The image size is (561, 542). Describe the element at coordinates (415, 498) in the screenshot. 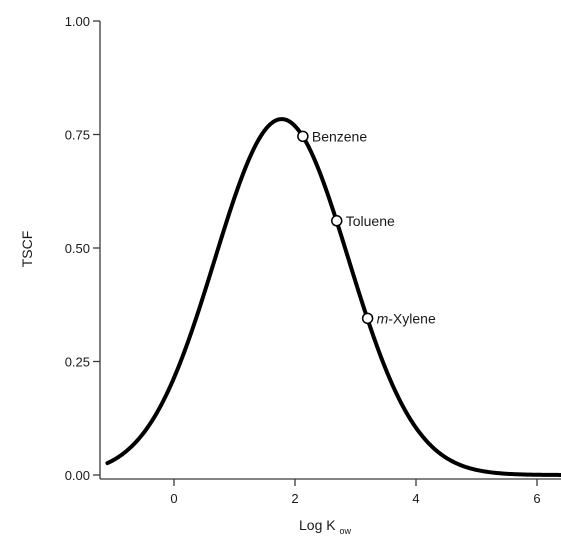

I see `x-tick-label: 4` at that location.